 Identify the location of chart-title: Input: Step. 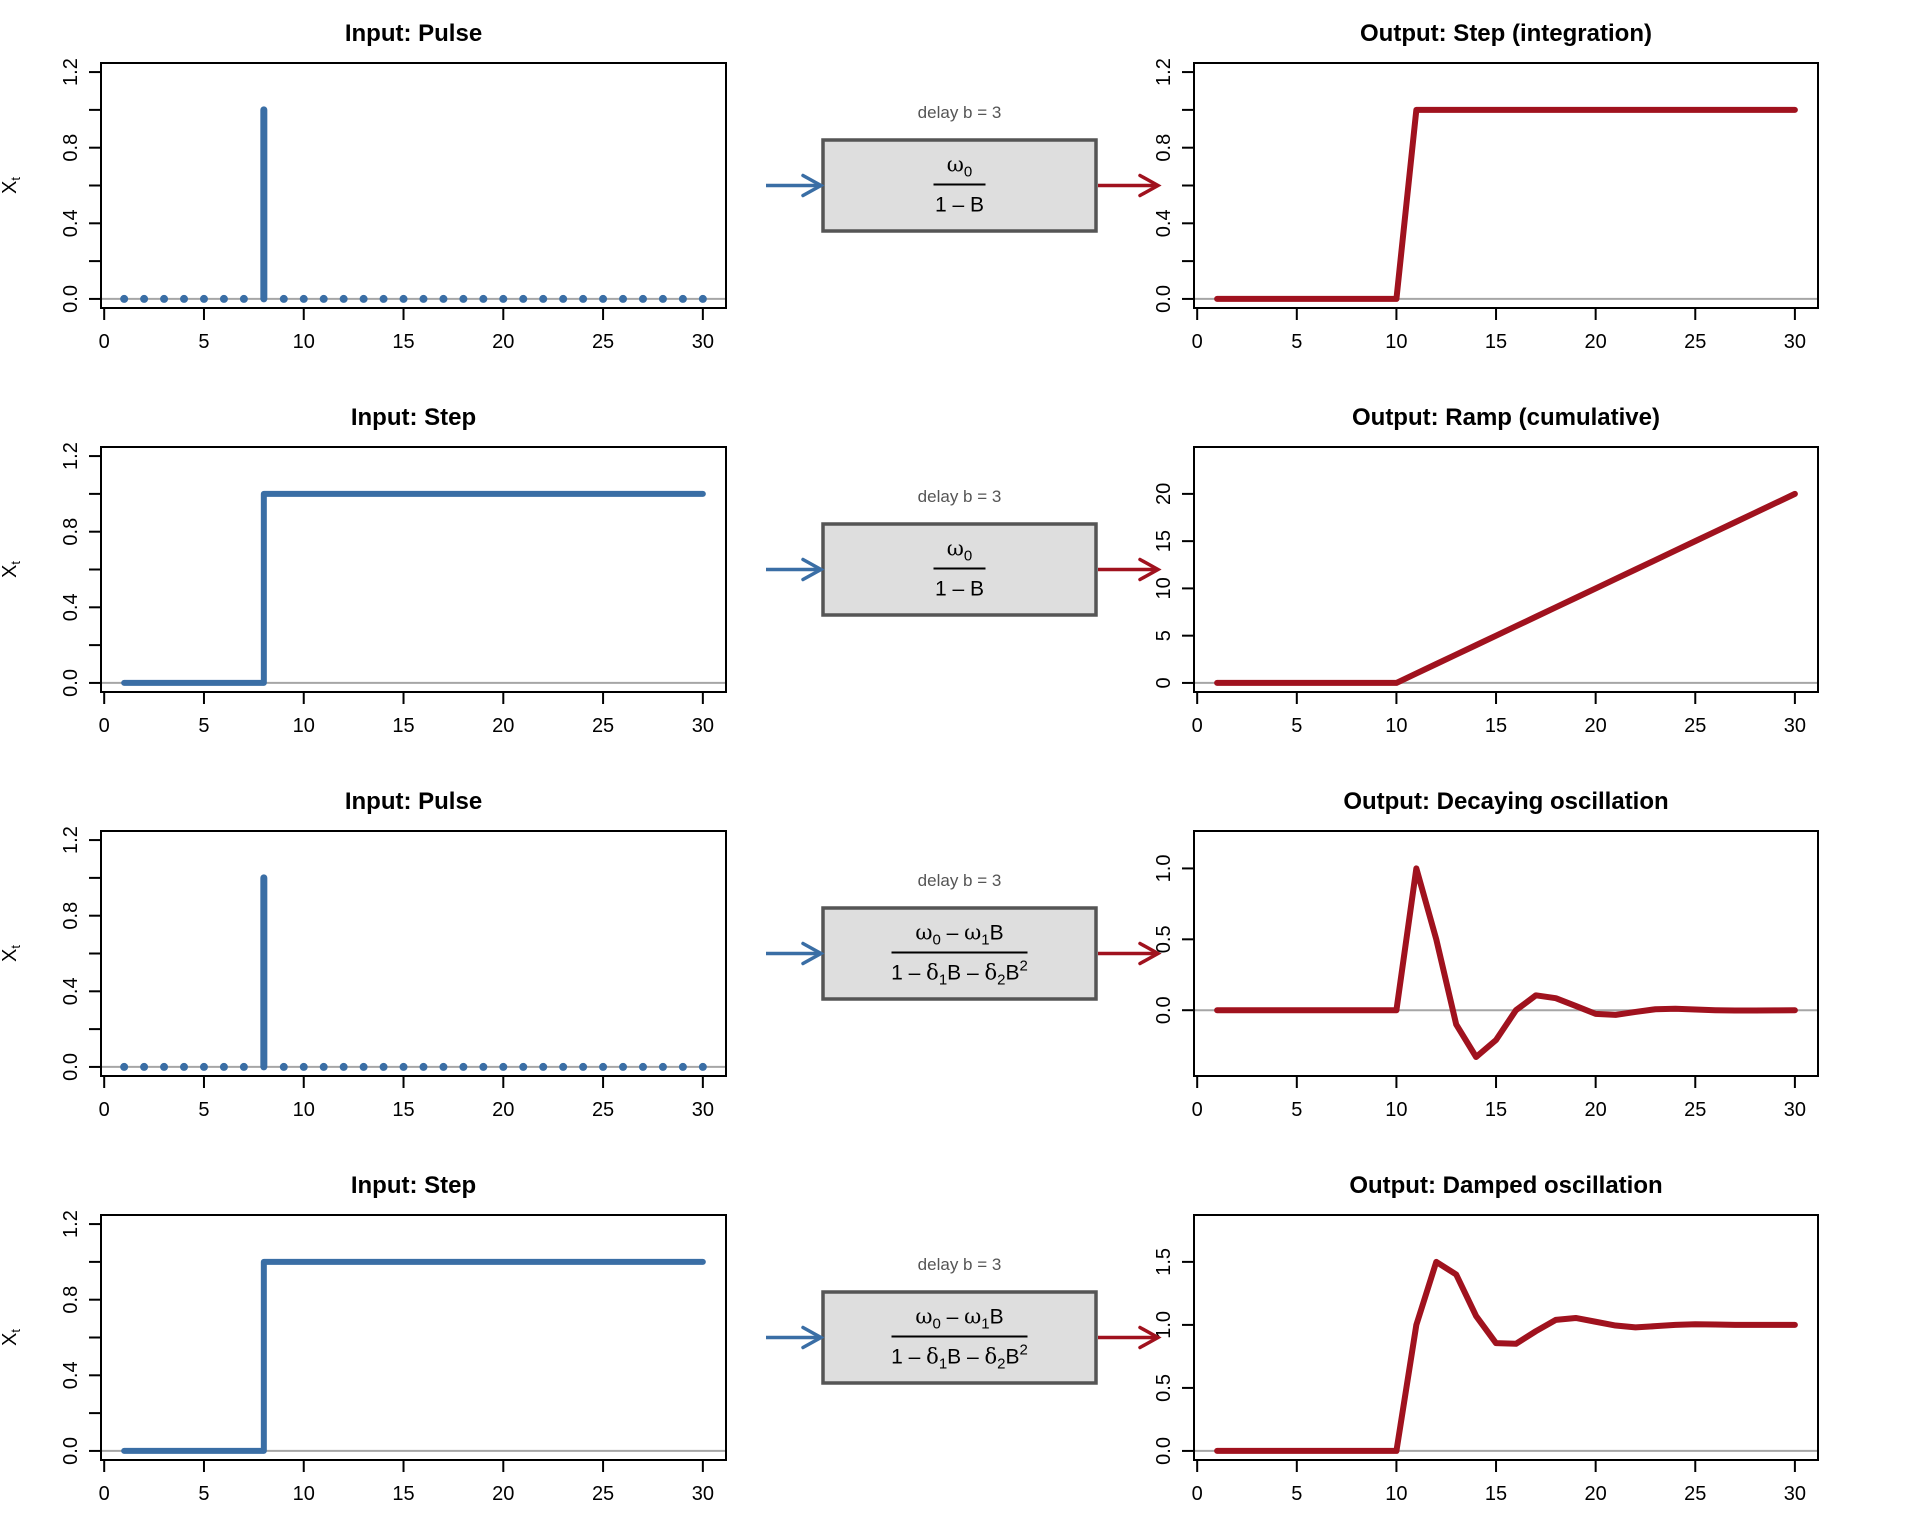
(413, 1185).